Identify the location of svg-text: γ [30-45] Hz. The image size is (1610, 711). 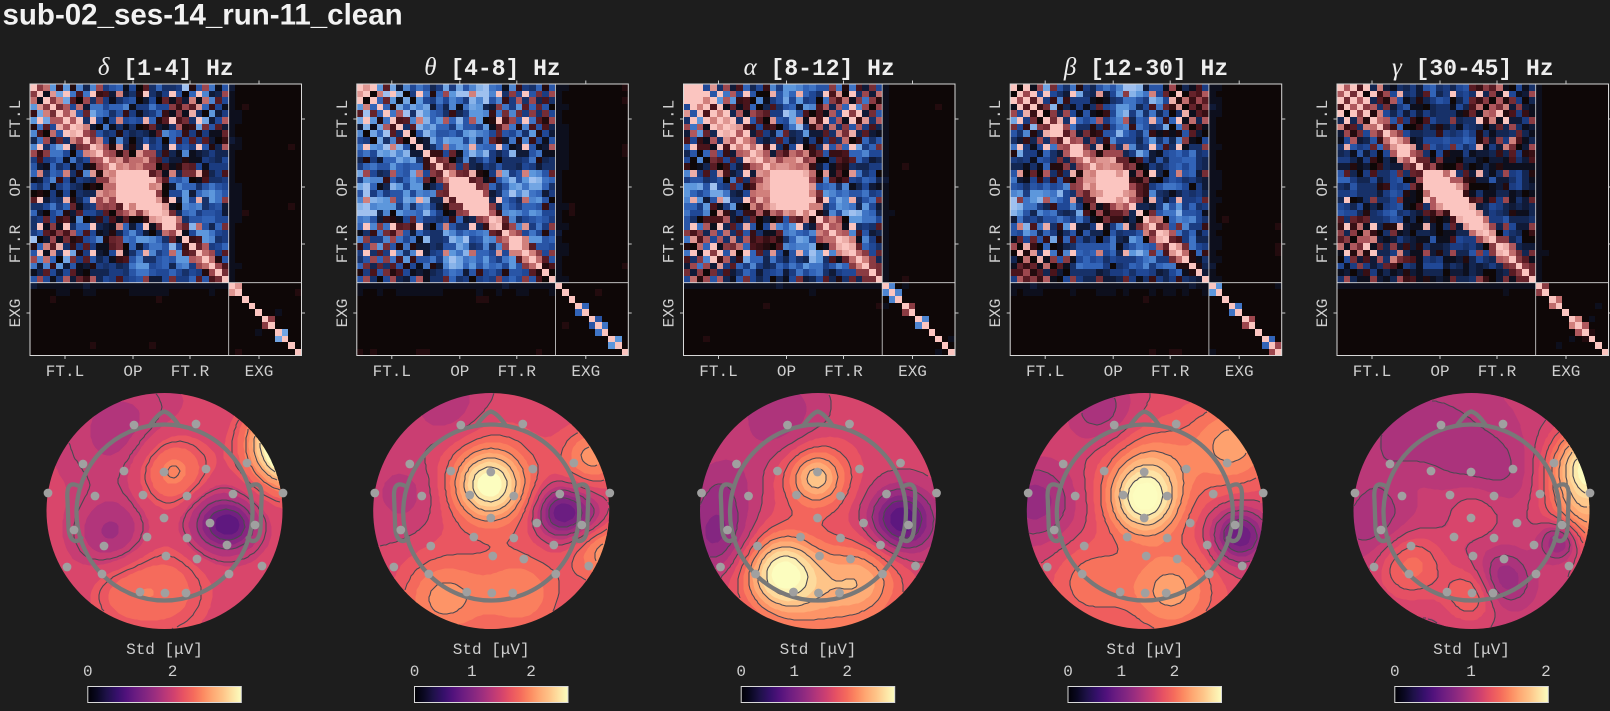
(1473, 68).